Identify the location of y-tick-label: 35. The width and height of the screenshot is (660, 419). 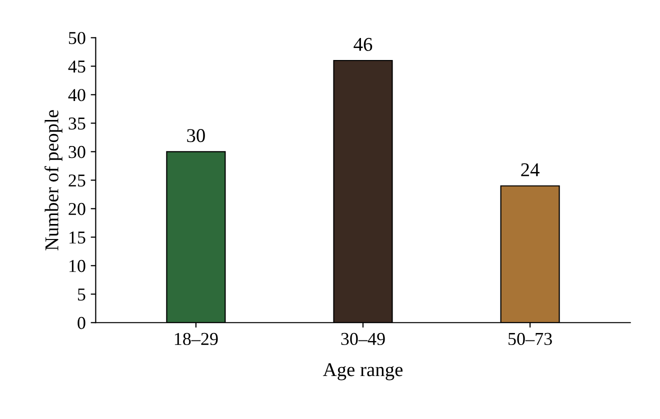
(77, 123).